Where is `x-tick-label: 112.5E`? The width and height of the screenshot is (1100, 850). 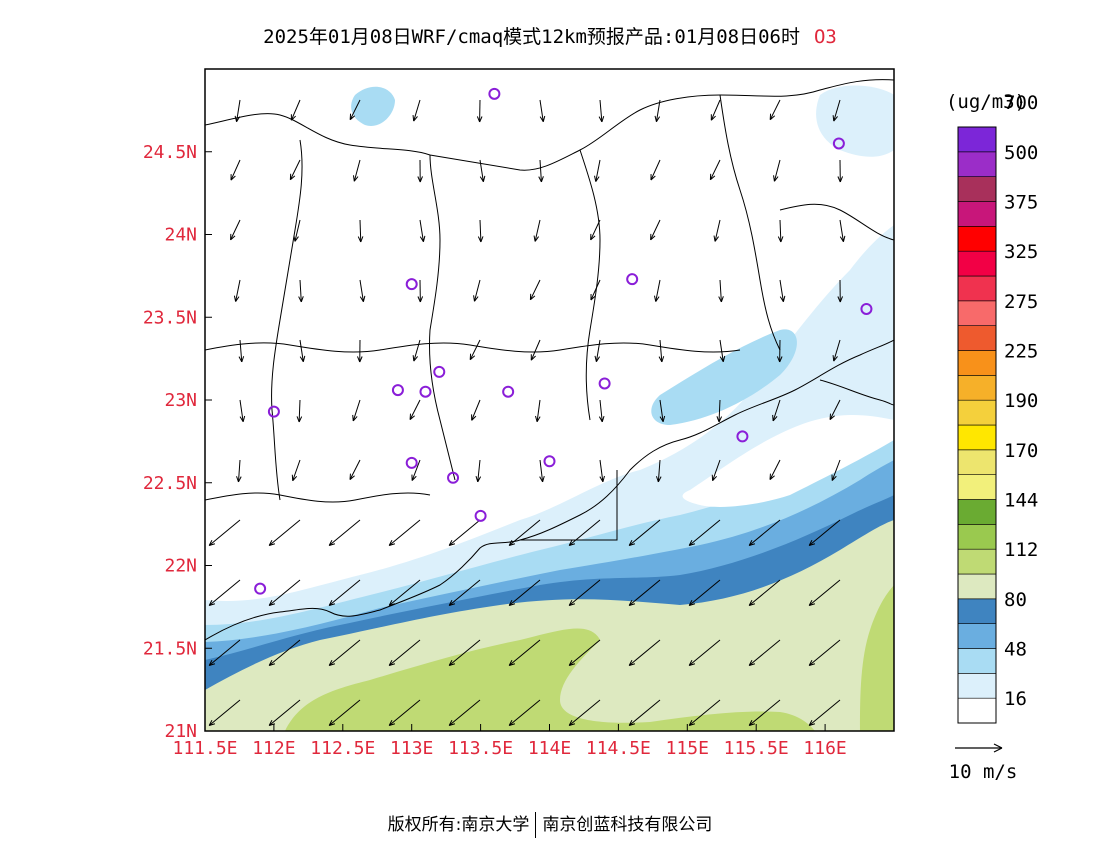
x-tick-label: 112.5E is located at coordinates (342, 748).